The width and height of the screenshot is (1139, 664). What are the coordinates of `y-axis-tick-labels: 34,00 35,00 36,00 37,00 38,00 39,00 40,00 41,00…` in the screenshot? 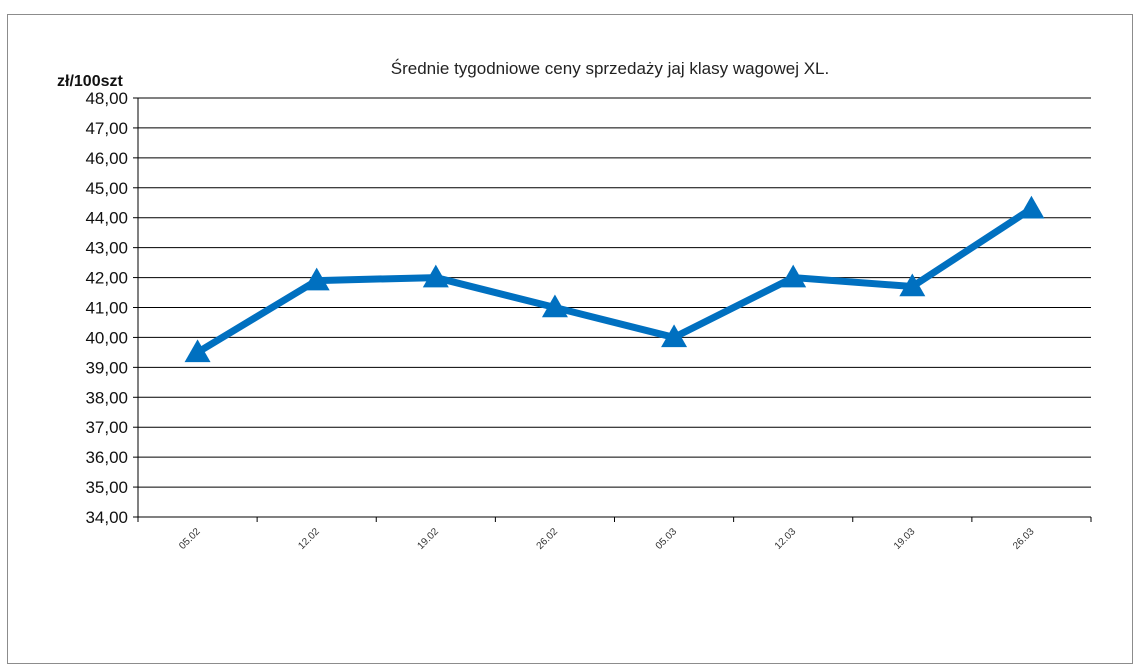 It's located at (106, 308).